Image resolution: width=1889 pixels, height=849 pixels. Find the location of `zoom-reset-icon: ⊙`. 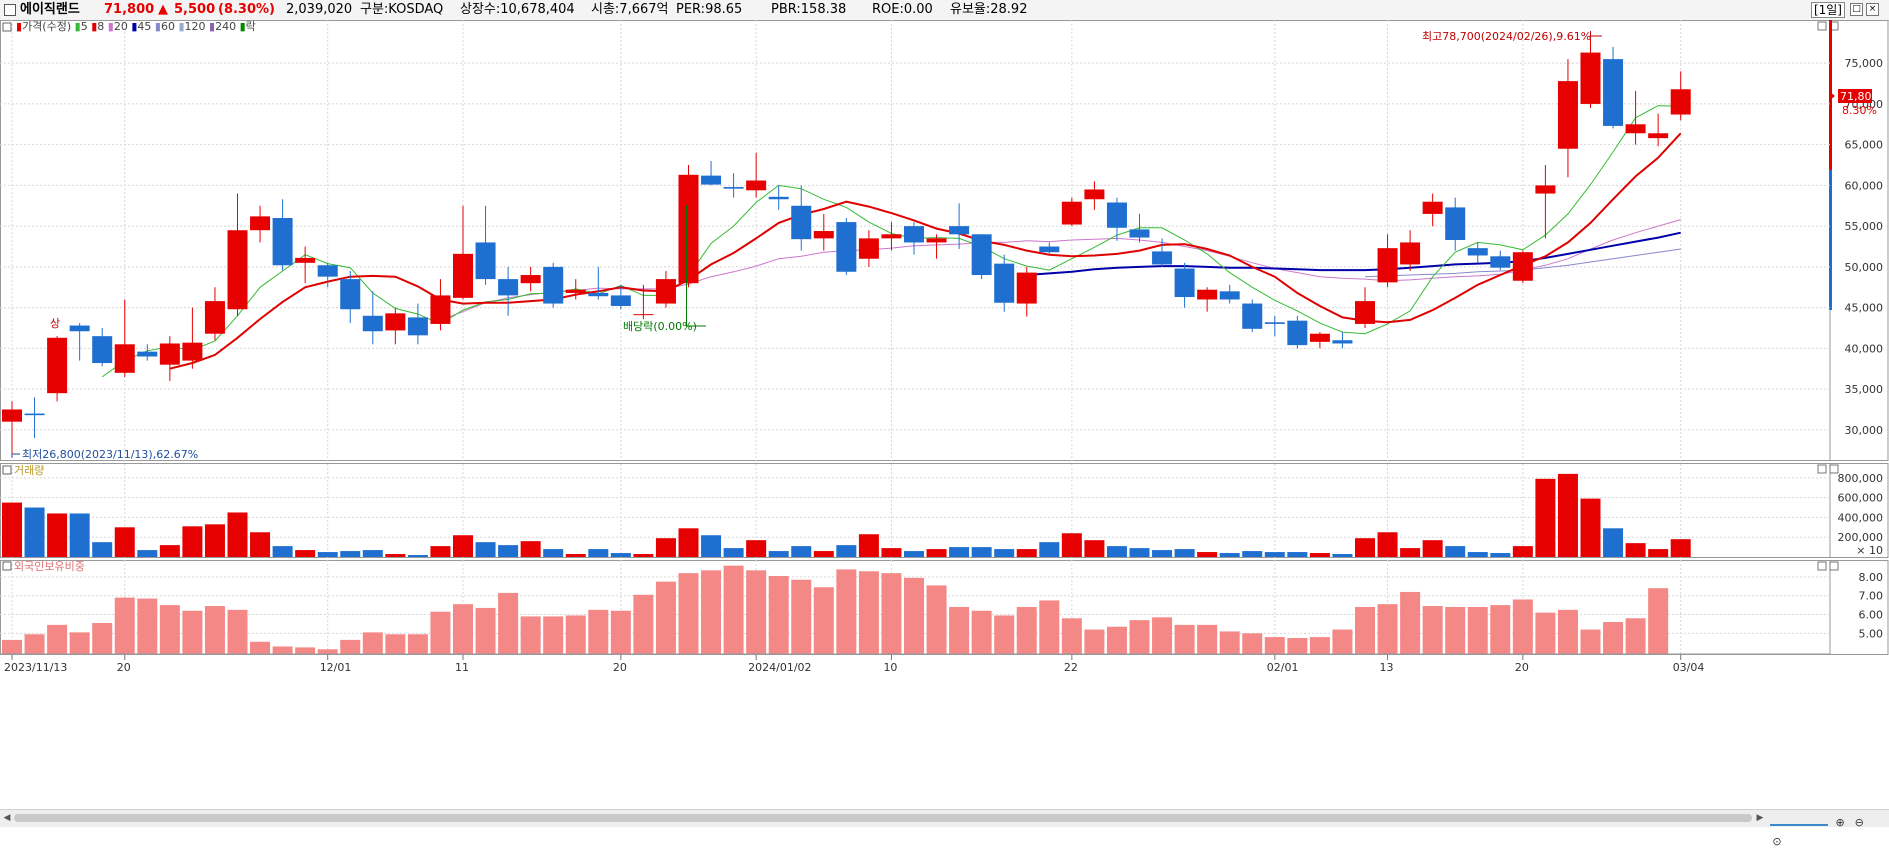

zoom-reset-icon: ⊙ is located at coordinates (1777, 841).